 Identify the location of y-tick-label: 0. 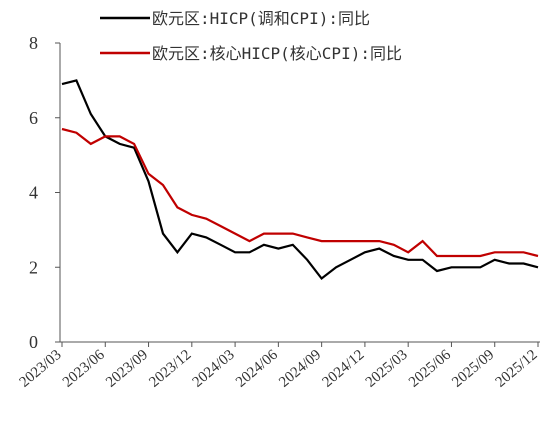
(33, 342).